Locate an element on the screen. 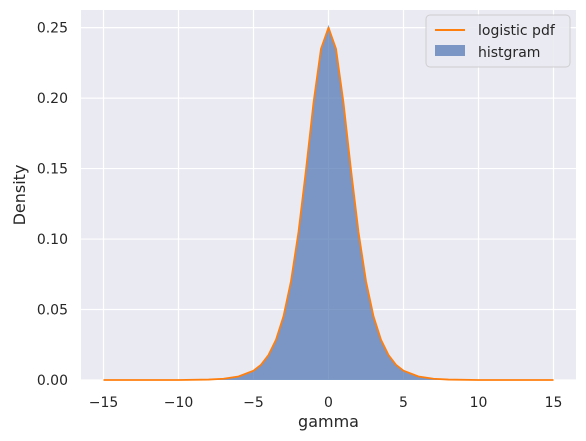 This screenshot has height=441, width=586. y-tick-label: 0.05 is located at coordinates (52, 311).